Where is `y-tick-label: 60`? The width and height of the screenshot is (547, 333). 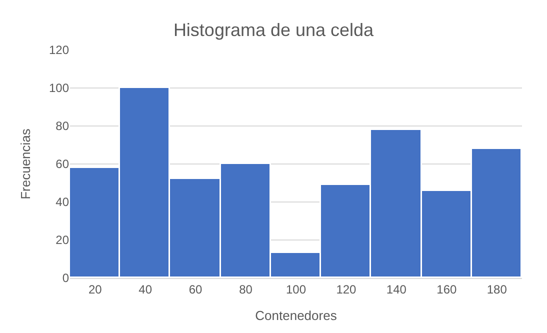
y-tick-label: 60 is located at coordinates (63, 164).